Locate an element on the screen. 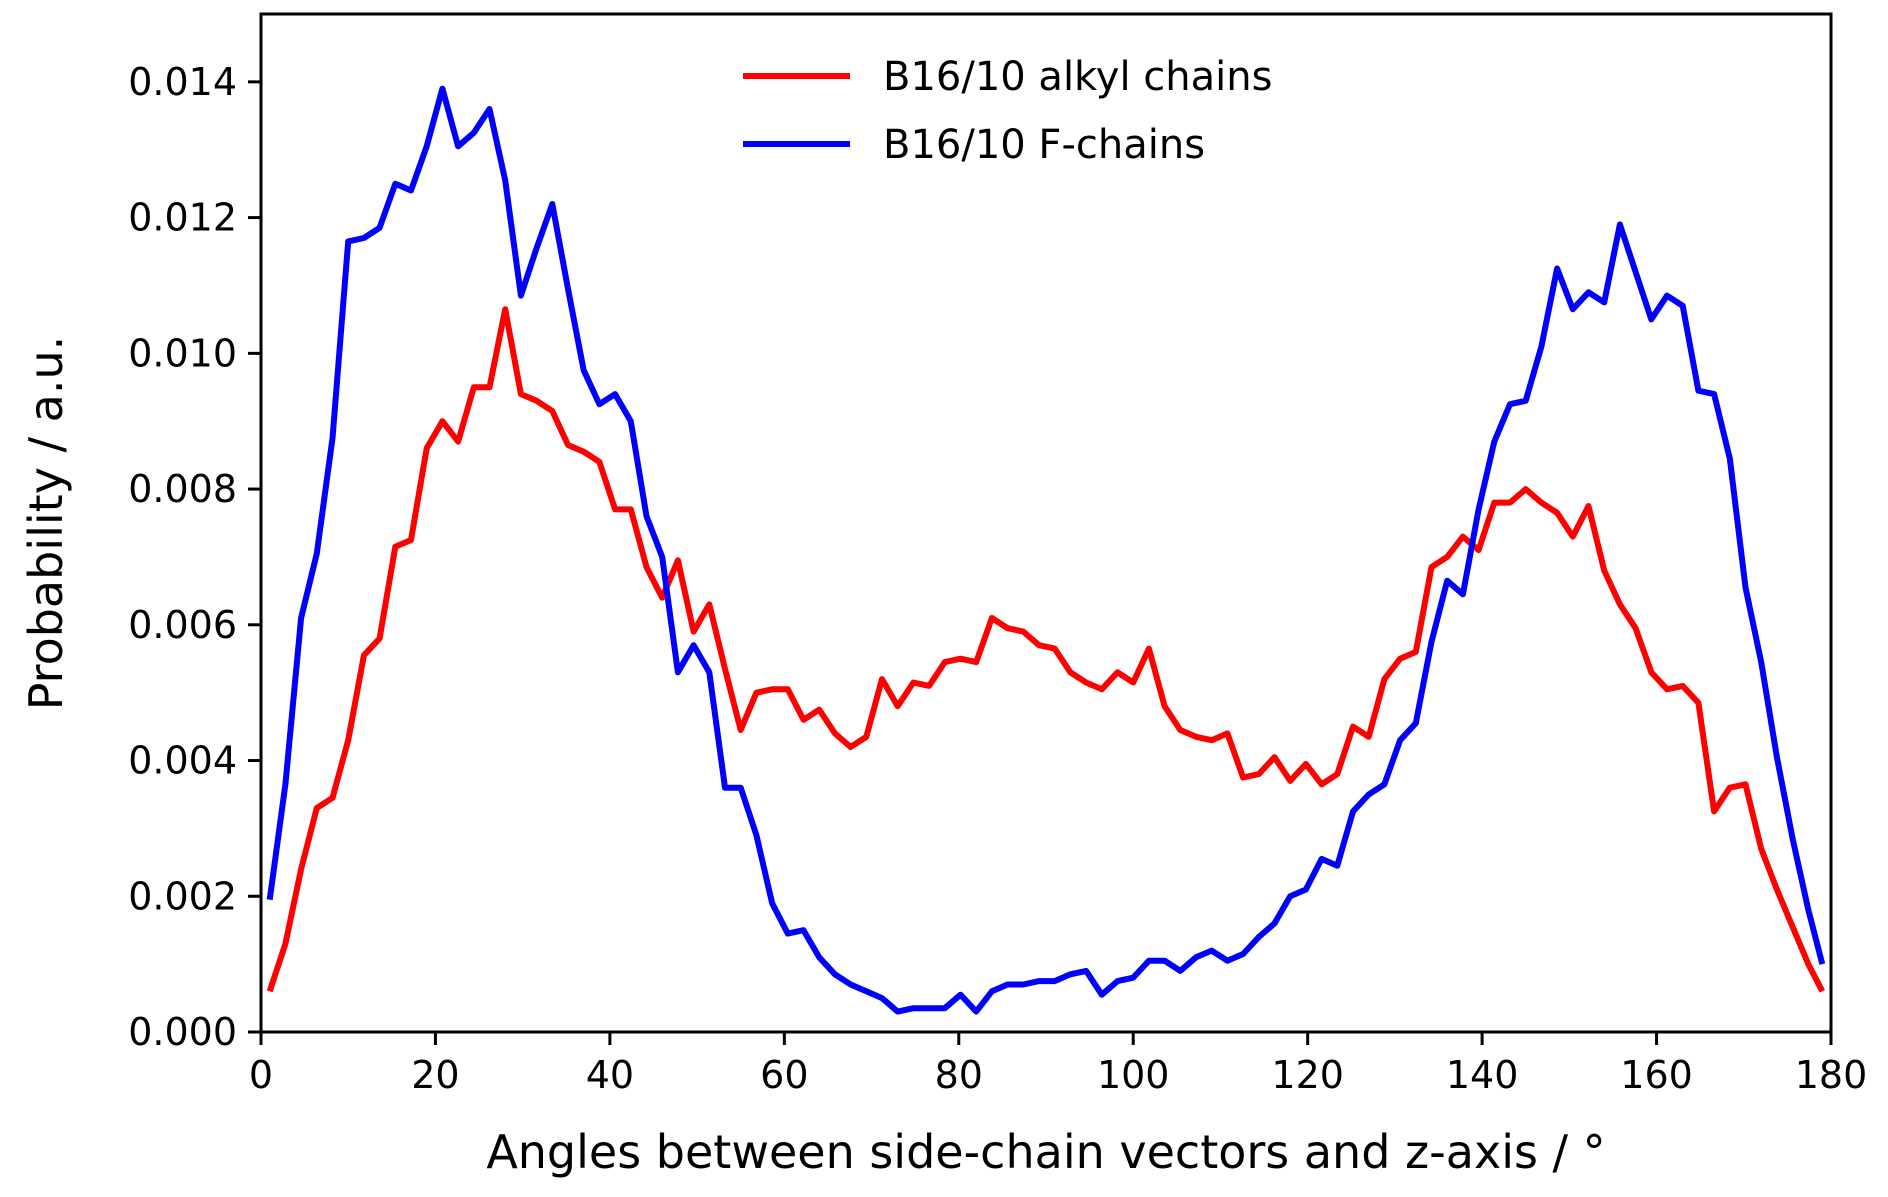 This screenshot has height=1197, width=1888. legend: B16/10 alkyl chains B16/10 F-chains is located at coordinates (1007, 111).